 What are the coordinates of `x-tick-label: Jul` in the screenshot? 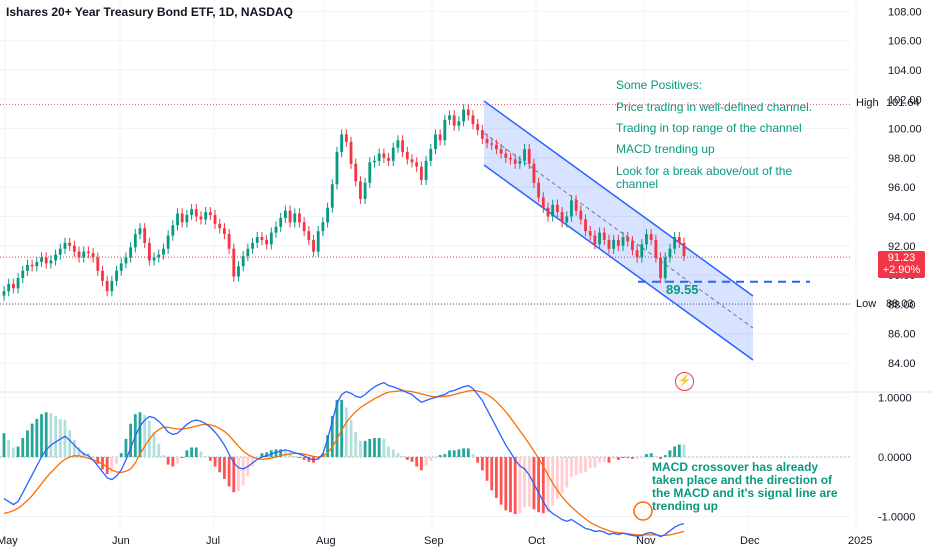 It's located at (213, 541).